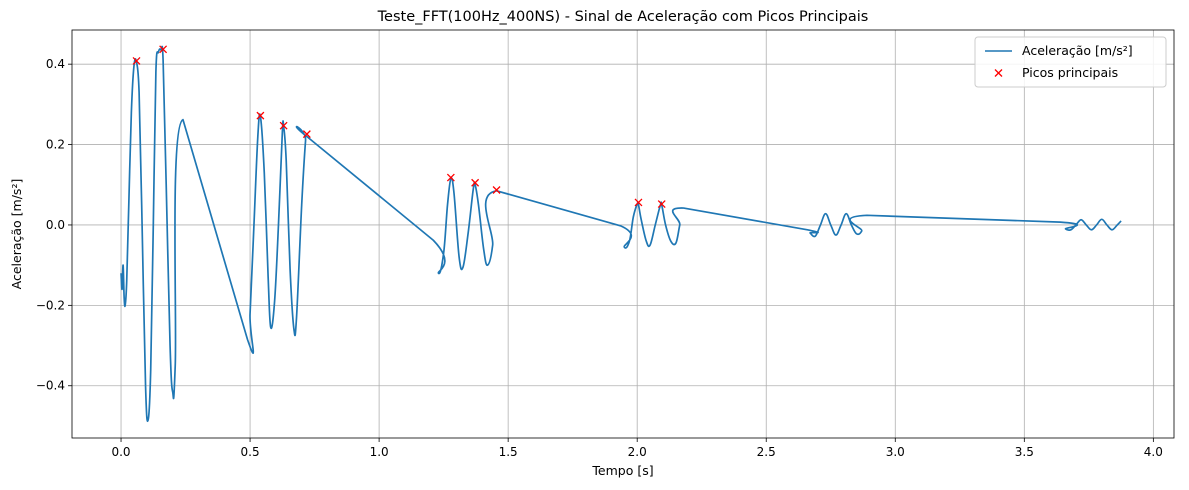  Describe the element at coordinates (1024, 452) in the screenshot. I see `x-tick-label: 3.5` at that location.